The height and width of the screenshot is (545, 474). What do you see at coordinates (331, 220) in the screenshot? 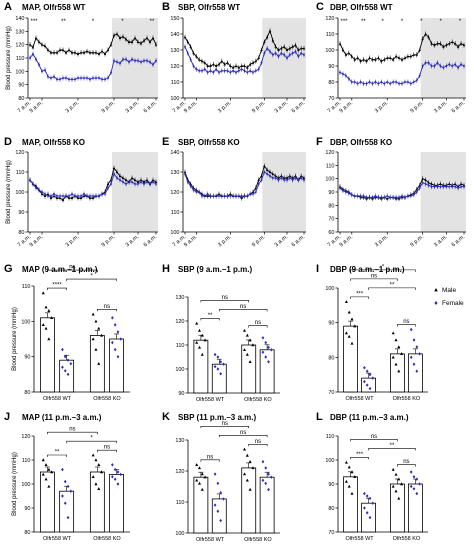
I see `y-tick-label: 70` at bounding box center [331, 220].